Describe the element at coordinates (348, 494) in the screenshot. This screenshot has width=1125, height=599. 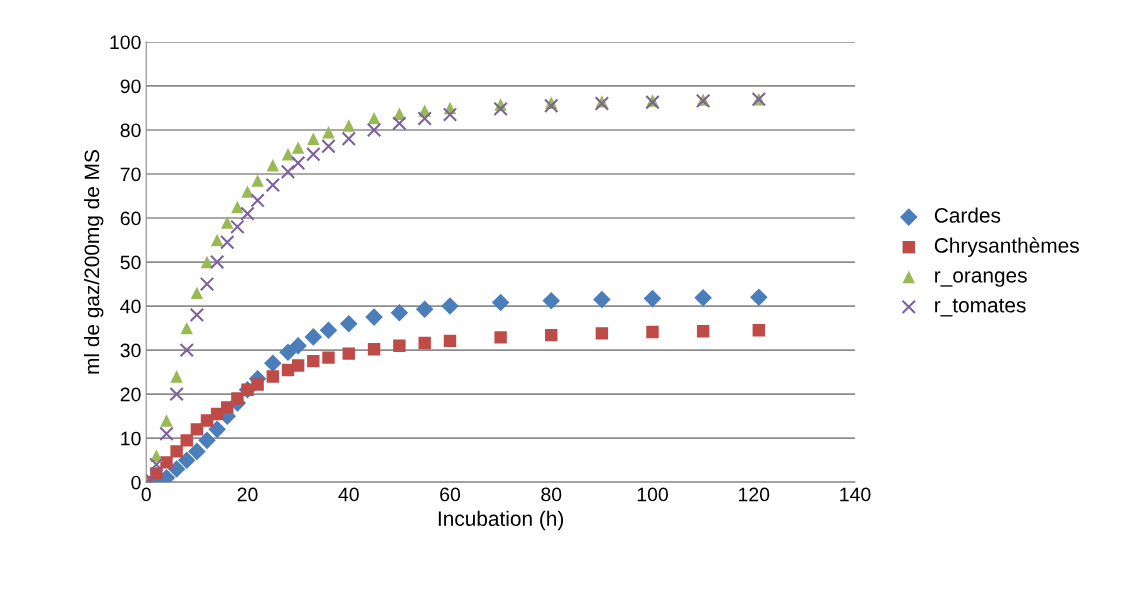
I see `x-tick-label: 40` at that location.